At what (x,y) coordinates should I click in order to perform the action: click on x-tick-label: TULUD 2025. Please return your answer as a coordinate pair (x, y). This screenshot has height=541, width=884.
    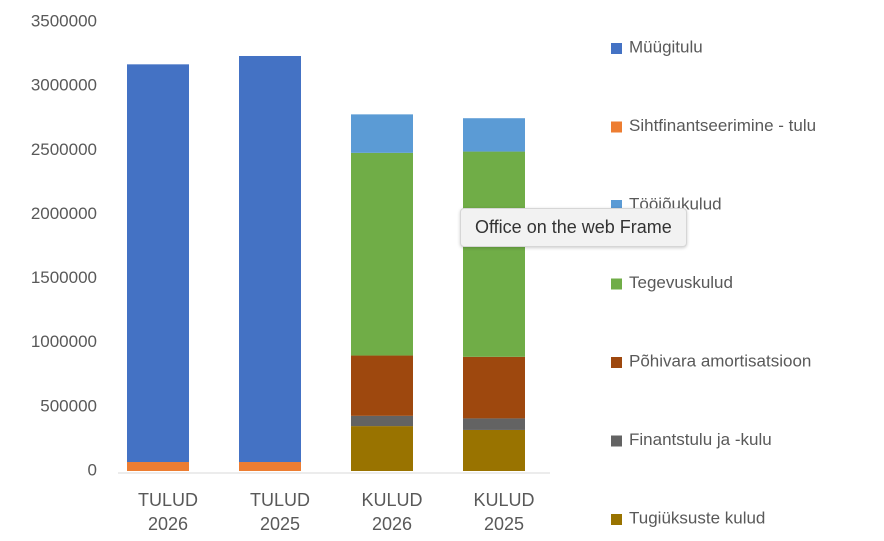
    Looking at the image, I should click on (279, 512).